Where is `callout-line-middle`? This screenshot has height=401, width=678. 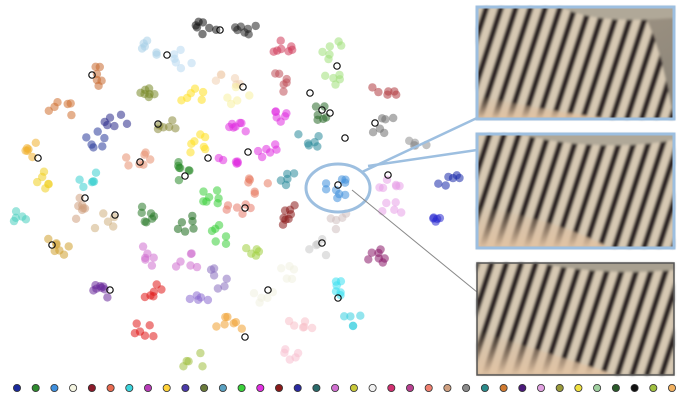 callout-line-middle is located at coordinates (422, 158).